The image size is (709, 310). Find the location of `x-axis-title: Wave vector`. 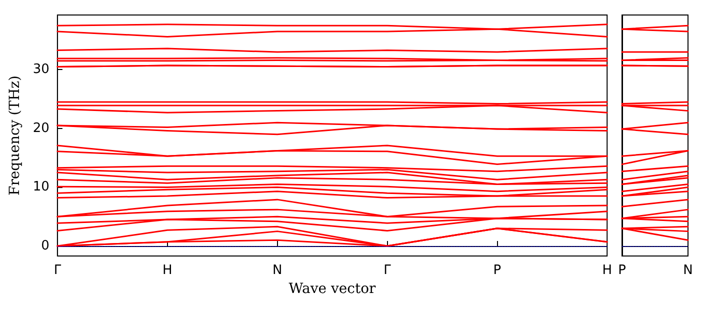

x-axis-title: Wave vector is located at coordinates (332, 289).